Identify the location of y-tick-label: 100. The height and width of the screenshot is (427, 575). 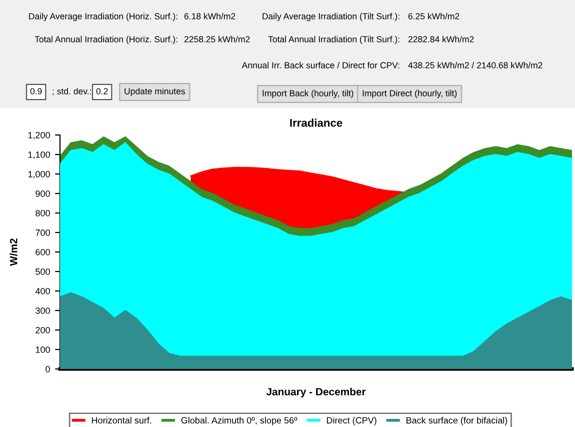
(43, 349).